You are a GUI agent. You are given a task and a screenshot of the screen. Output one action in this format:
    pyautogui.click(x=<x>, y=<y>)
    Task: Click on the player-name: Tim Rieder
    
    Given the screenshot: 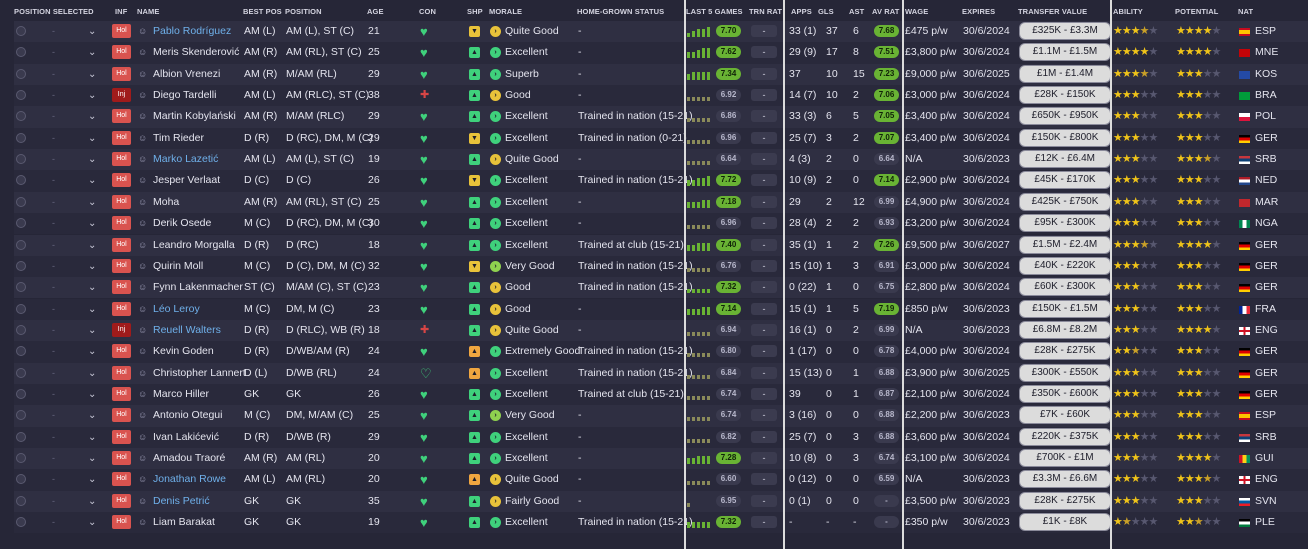 What is the action you would take?
    pyautogui.click(x=178, y=137)
    